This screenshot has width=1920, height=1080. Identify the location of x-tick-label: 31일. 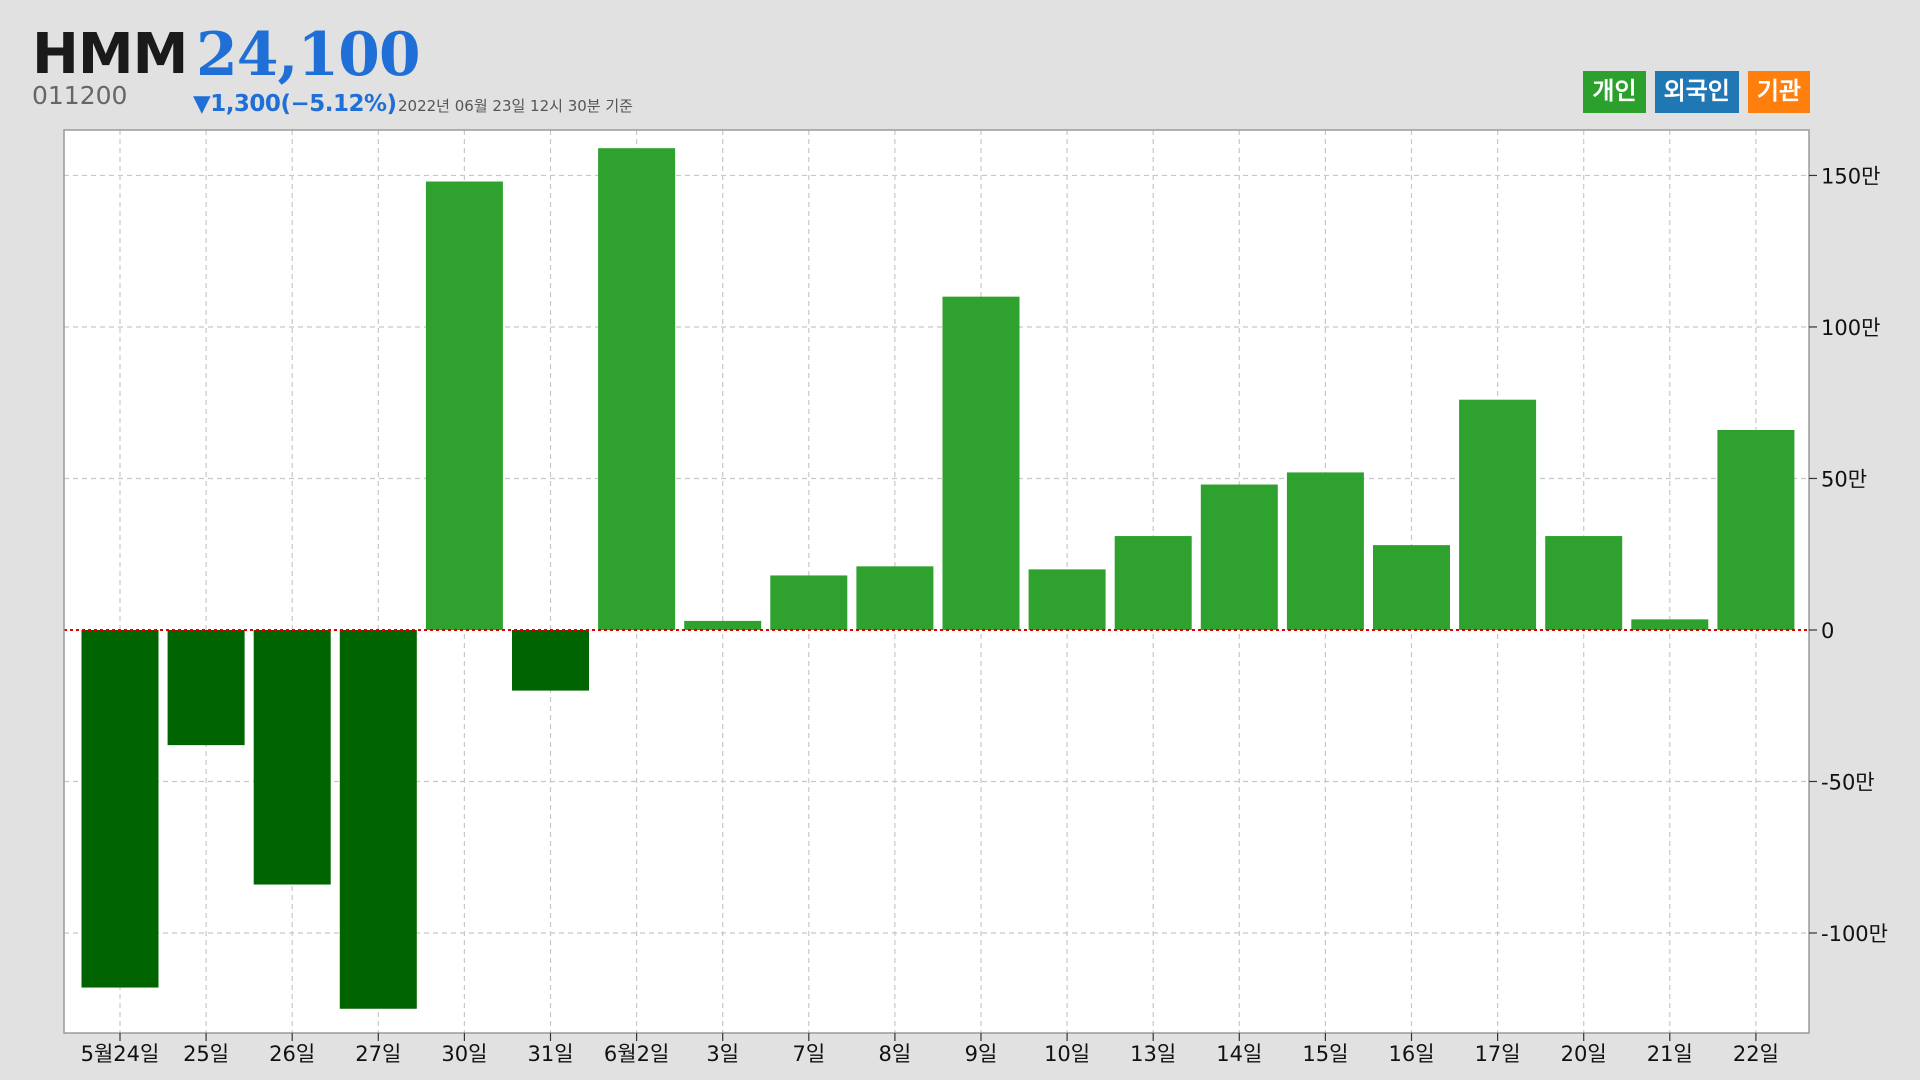
(550, 1054).